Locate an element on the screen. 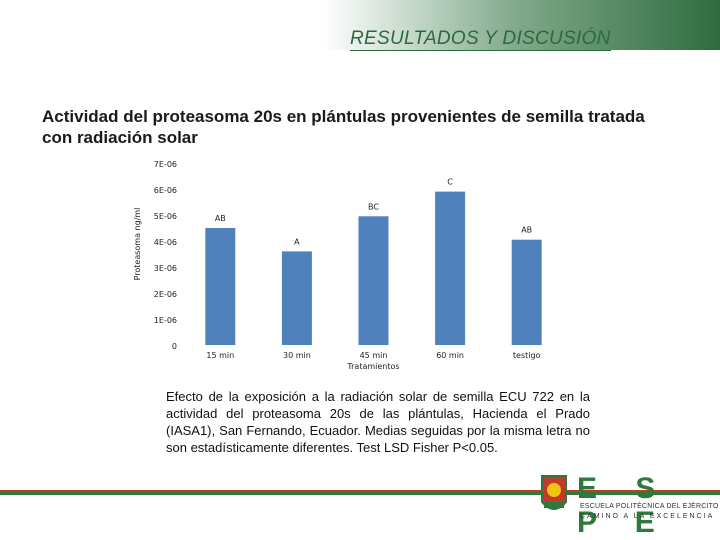  y-tick-label: 7E-06 is located at coordinates (165, 164).